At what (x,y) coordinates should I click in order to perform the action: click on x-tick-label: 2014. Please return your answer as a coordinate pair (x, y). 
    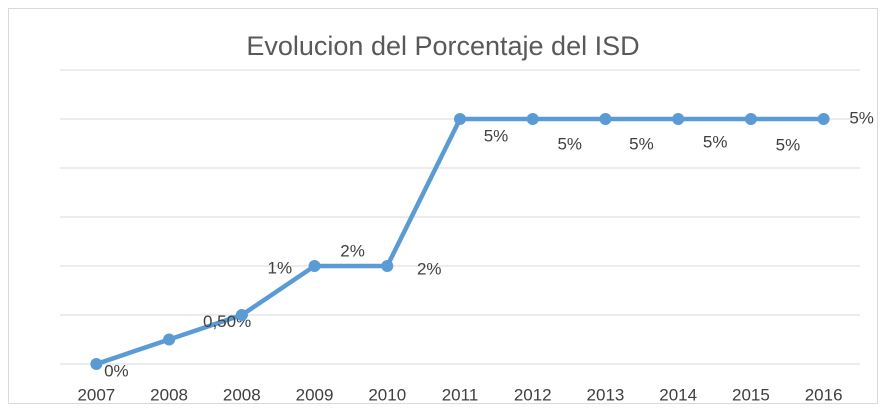
    Looking at the image, I should click on (678, 394).